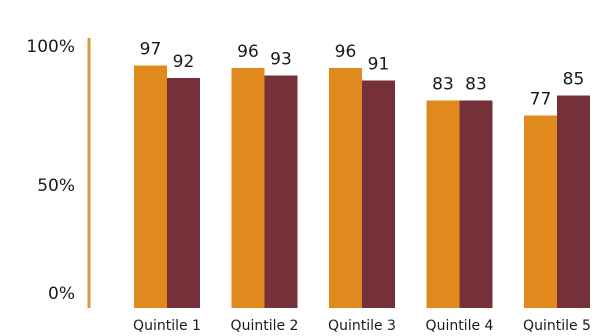 The height and width of the screenshot is (336, 614). What do you see at coordinates (443, 85) in the screenshot?
I see `value-label-quintile-4-series-1: 83` at bounding box center [443, 85].